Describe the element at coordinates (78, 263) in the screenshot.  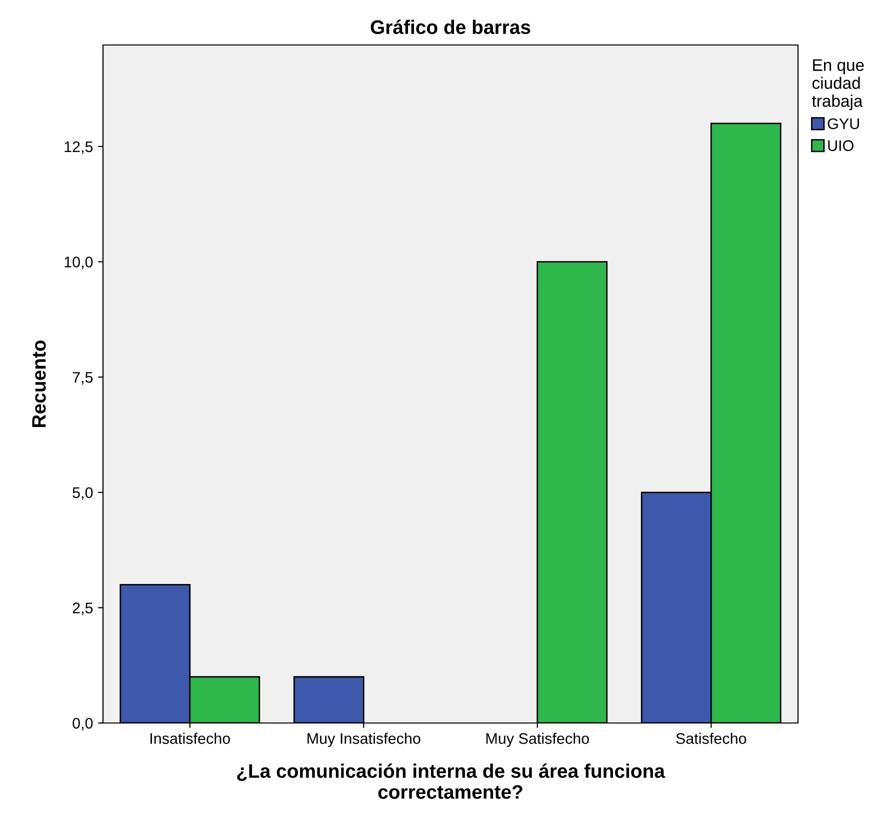
I see `y-tick-label: 10,0` at that location.